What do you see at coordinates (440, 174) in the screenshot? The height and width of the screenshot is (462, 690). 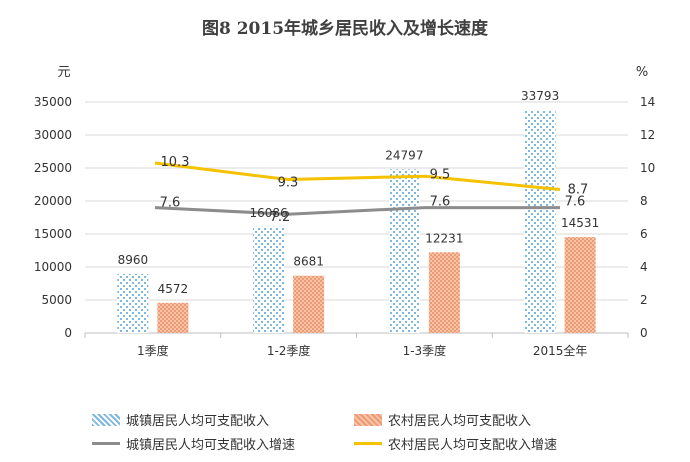 I see `rural-growth-label: 9.5` at bounding box center [440, 174].